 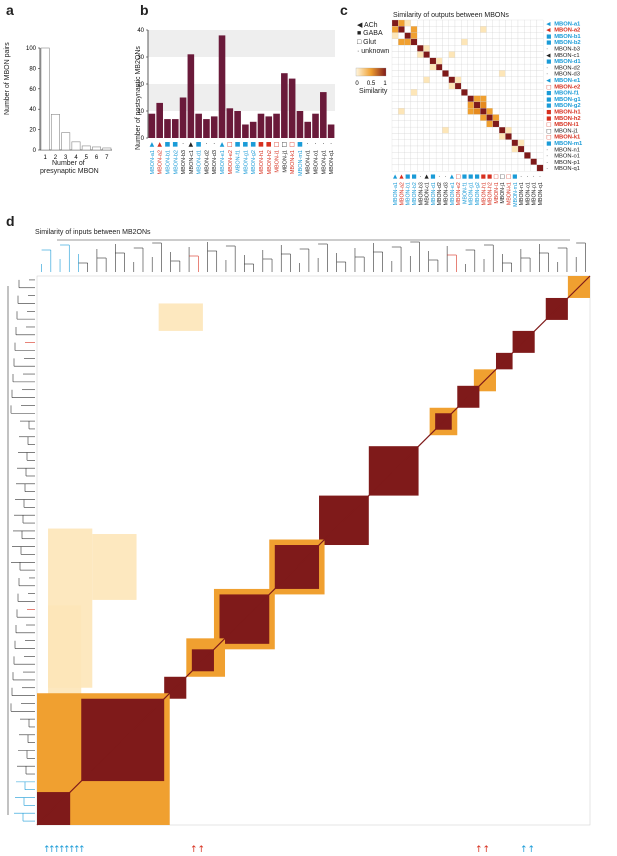 I want to click on panel-b-category-label: MBON-m1, so click(x=301, y=163).